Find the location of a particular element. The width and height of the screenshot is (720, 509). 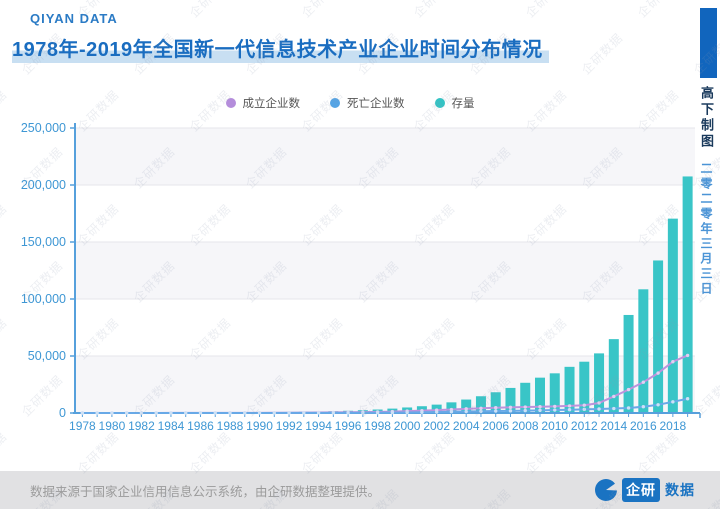

svg-text: 2014 is located at coordinates (613, 426).